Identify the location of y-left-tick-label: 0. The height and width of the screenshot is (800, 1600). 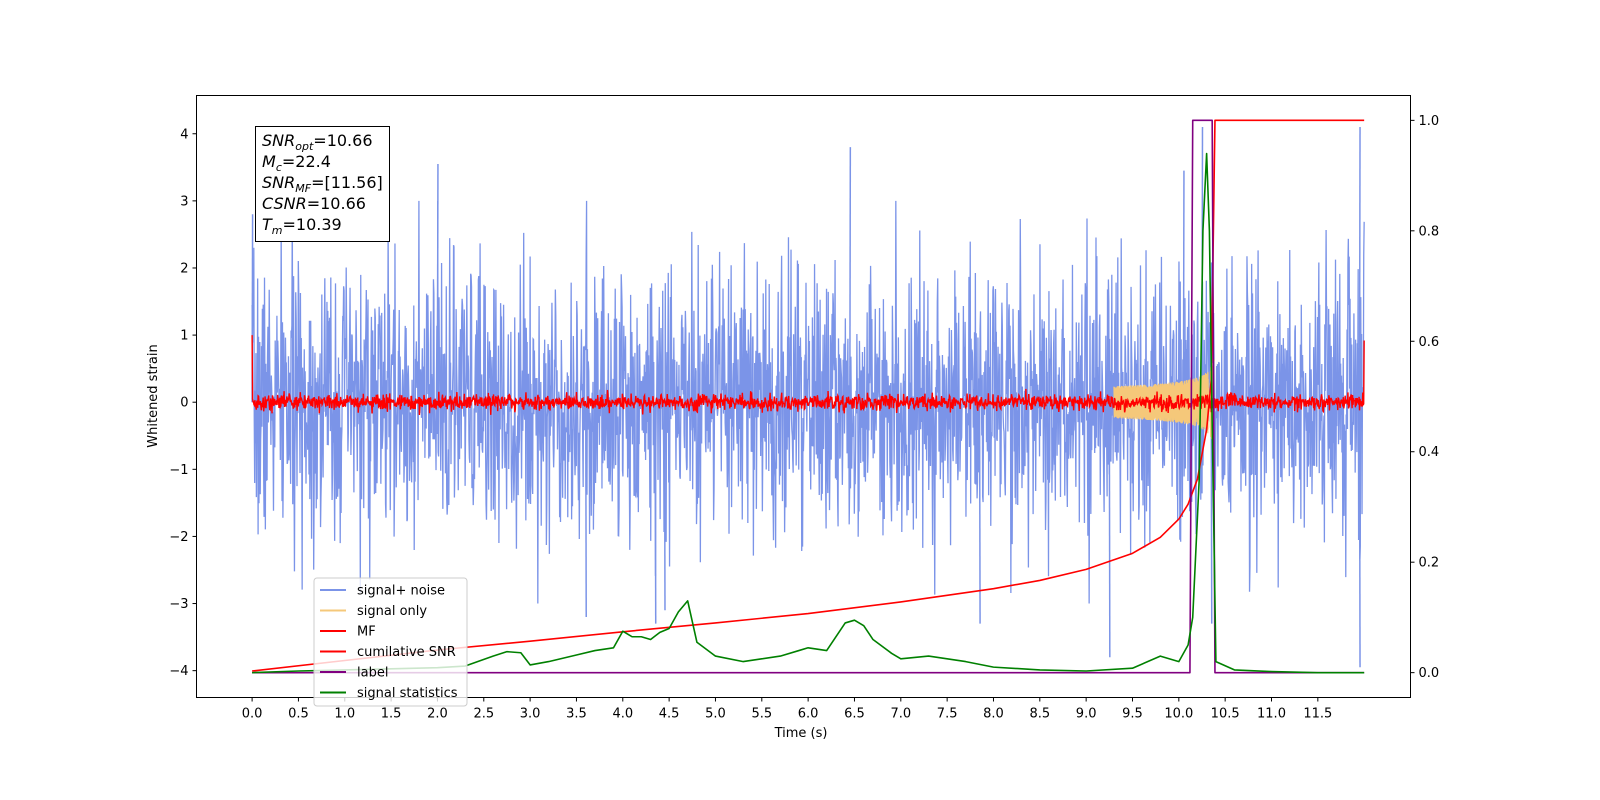
(184, 403).